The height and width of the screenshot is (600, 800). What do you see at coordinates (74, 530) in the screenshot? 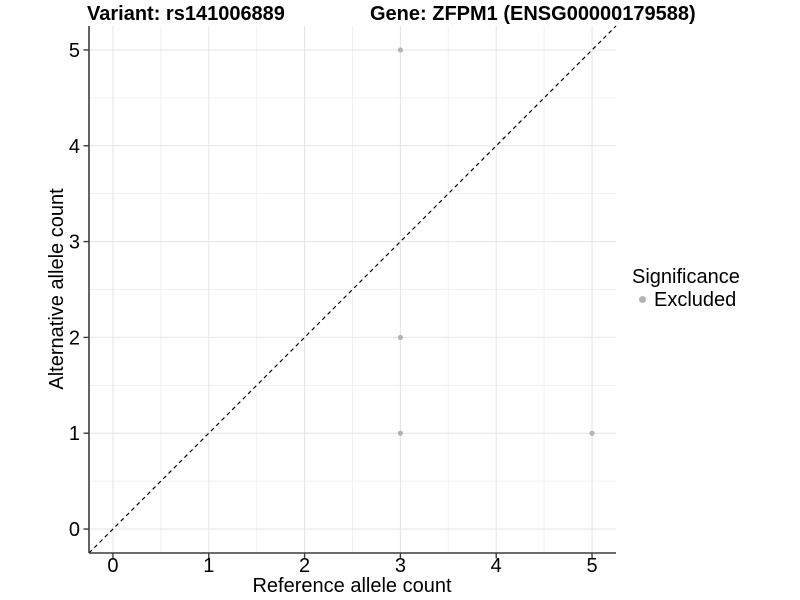
I see `y-tick-label: 0` at bounding box center [74, 530].